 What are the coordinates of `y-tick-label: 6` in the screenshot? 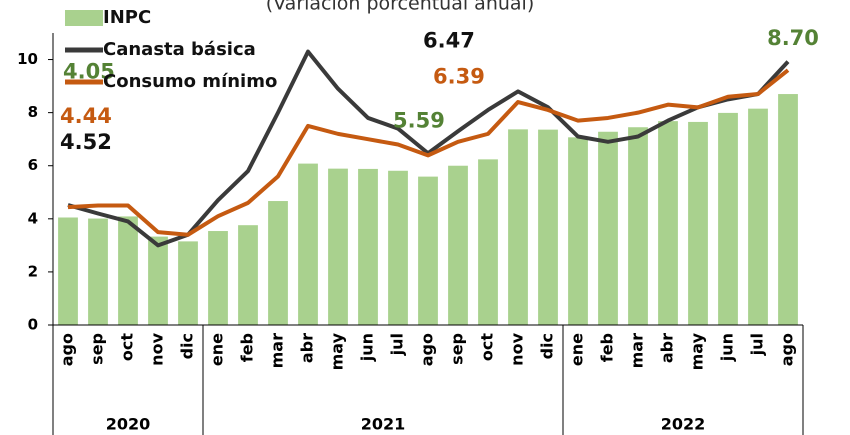 It's located at (33, 165).